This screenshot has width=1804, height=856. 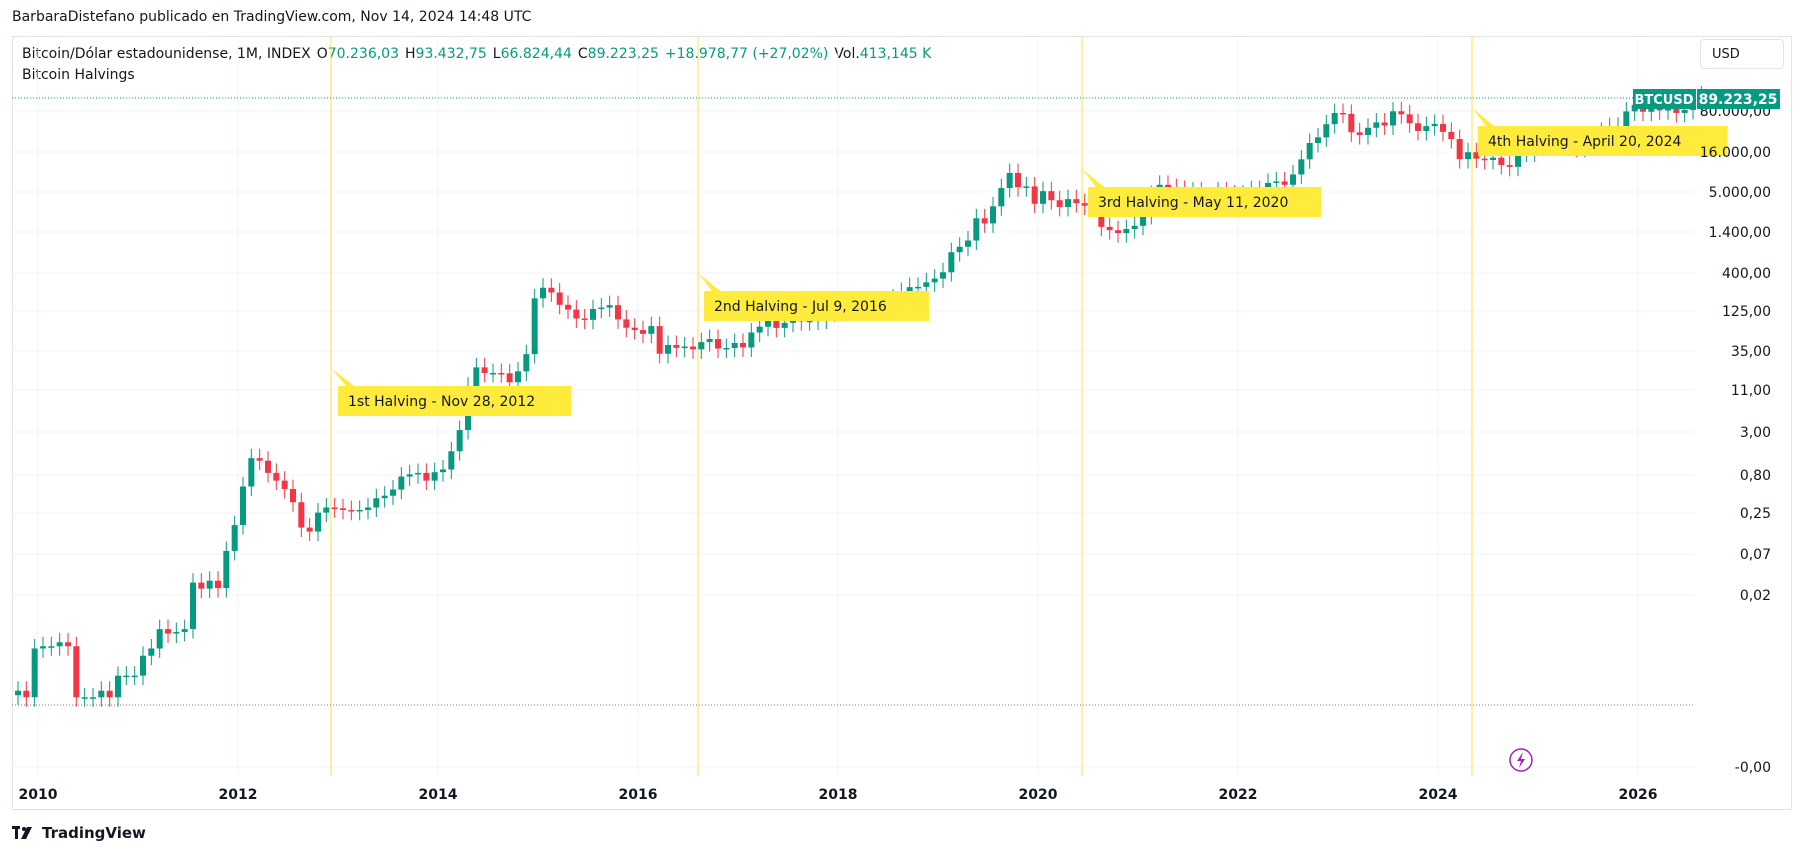 I want to click on x-tick-label: 2018, so click(x=838, y=795).